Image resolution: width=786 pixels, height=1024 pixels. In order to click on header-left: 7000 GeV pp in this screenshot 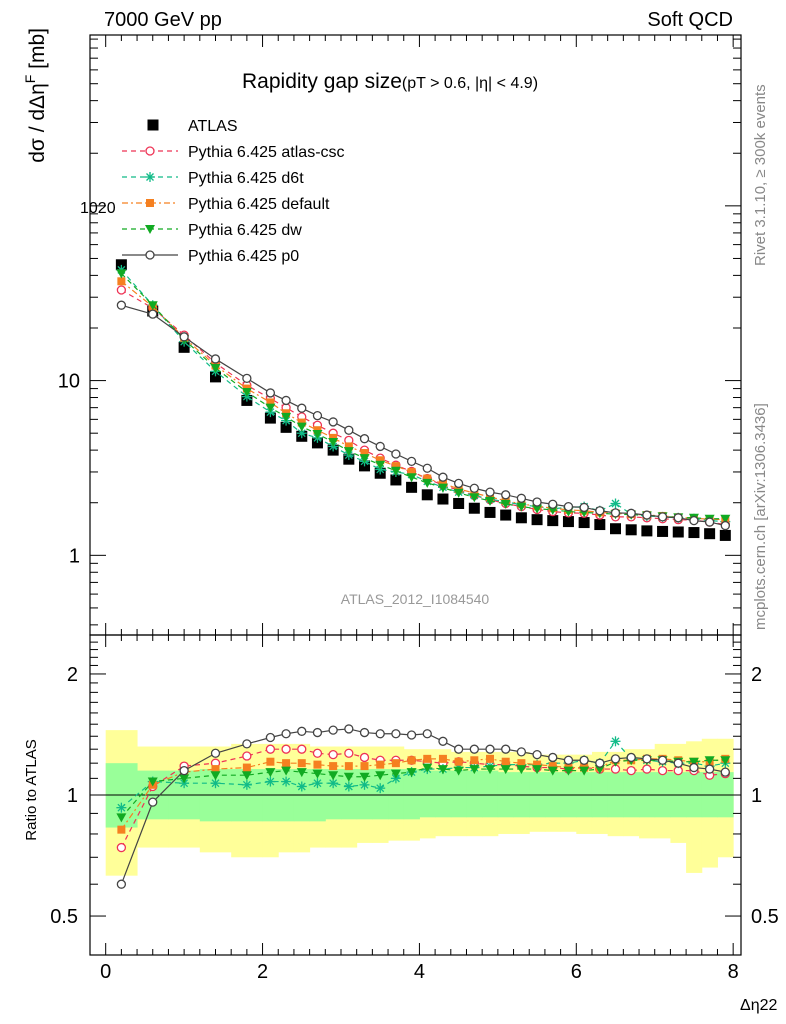, I will do `click(163, 20)`.